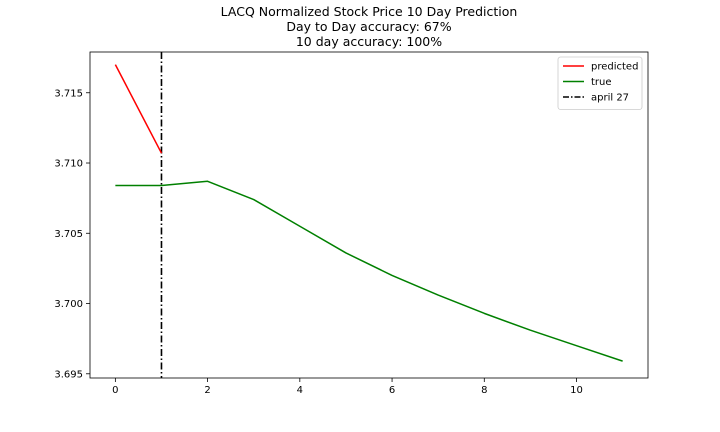 The image size is (720, 432). Describe the element at coordinates (369, 41) in the screenshot. I see `title-line-2: 10 day accuracy: 100%` at that location.